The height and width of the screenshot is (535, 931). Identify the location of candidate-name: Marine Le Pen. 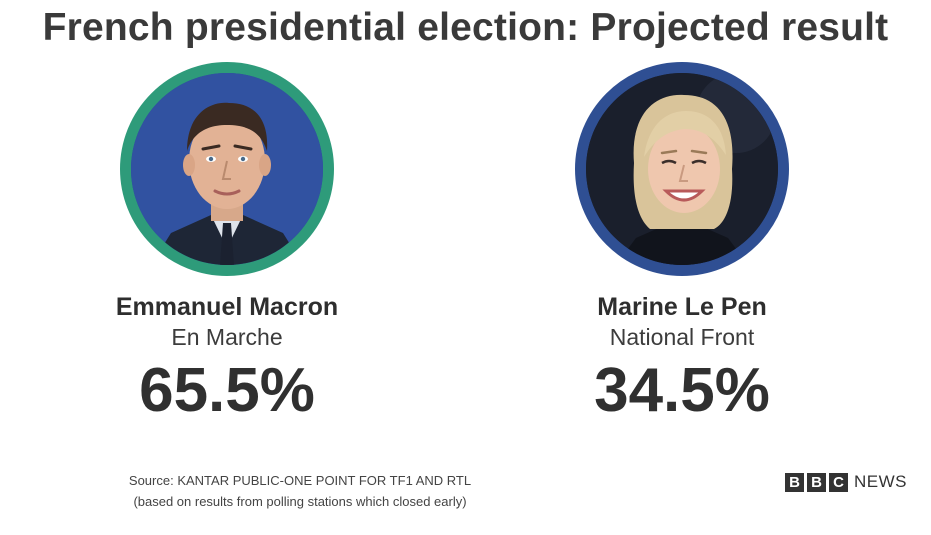
(682, 307).